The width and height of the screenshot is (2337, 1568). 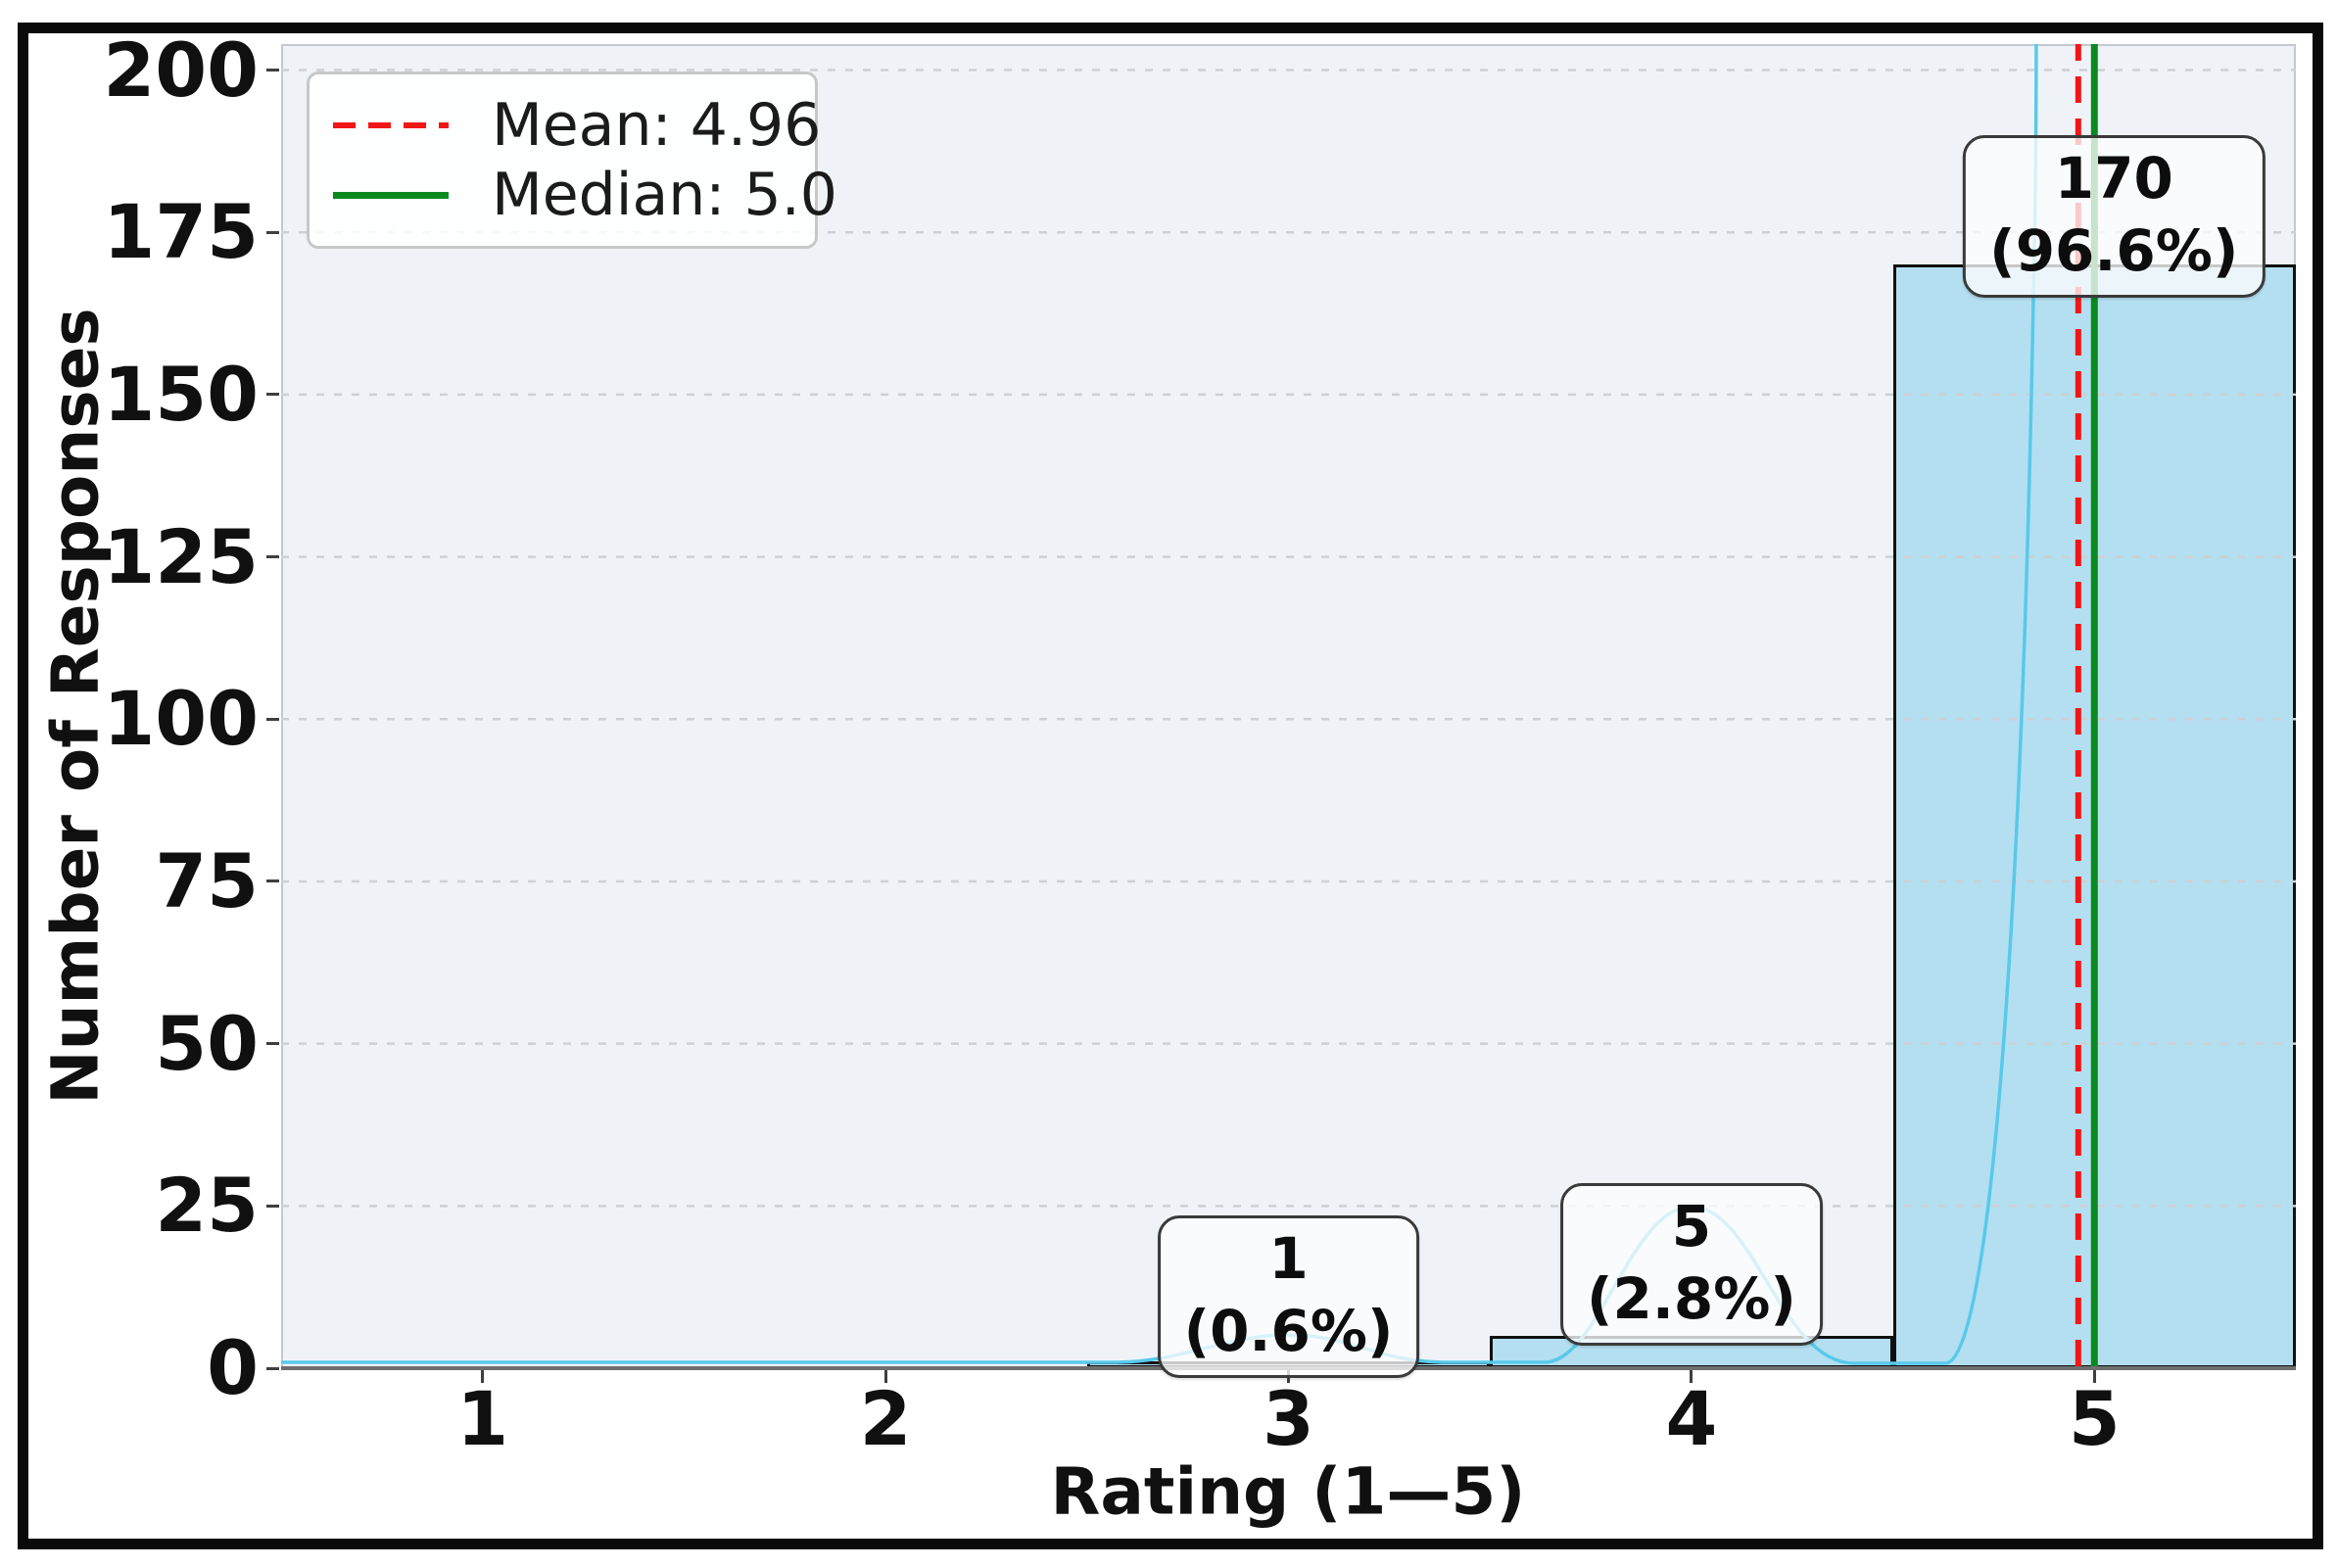 What do you see at coordinates (657, 125) in the screenshot?
I see `legend-mean-label: Mean: 4.96` at bounding box center [657, 125].